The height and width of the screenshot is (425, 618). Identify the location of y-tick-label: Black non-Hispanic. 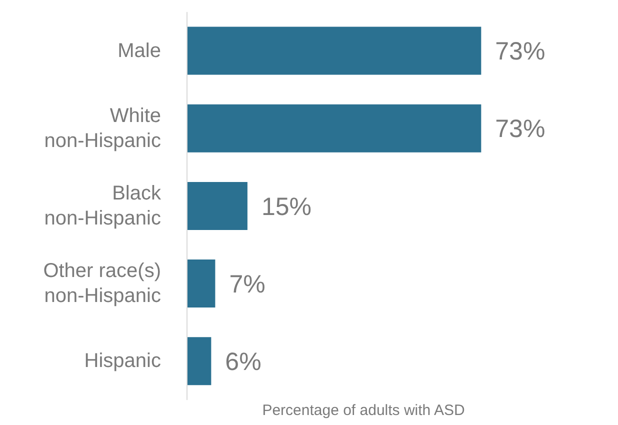
(103, 206).